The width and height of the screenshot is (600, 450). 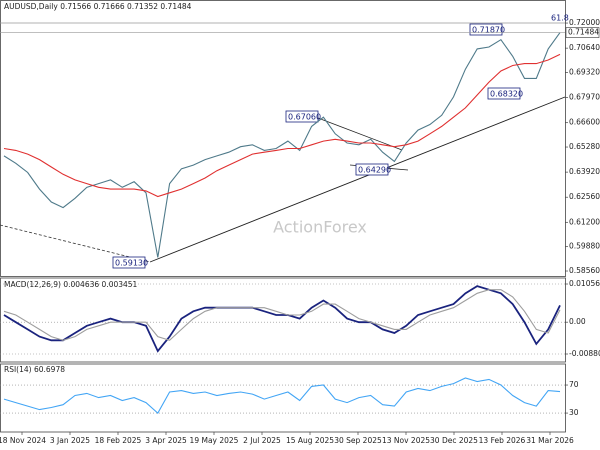 I want to click on y-tick-label: 0.66600, so click(x=584, y=122).